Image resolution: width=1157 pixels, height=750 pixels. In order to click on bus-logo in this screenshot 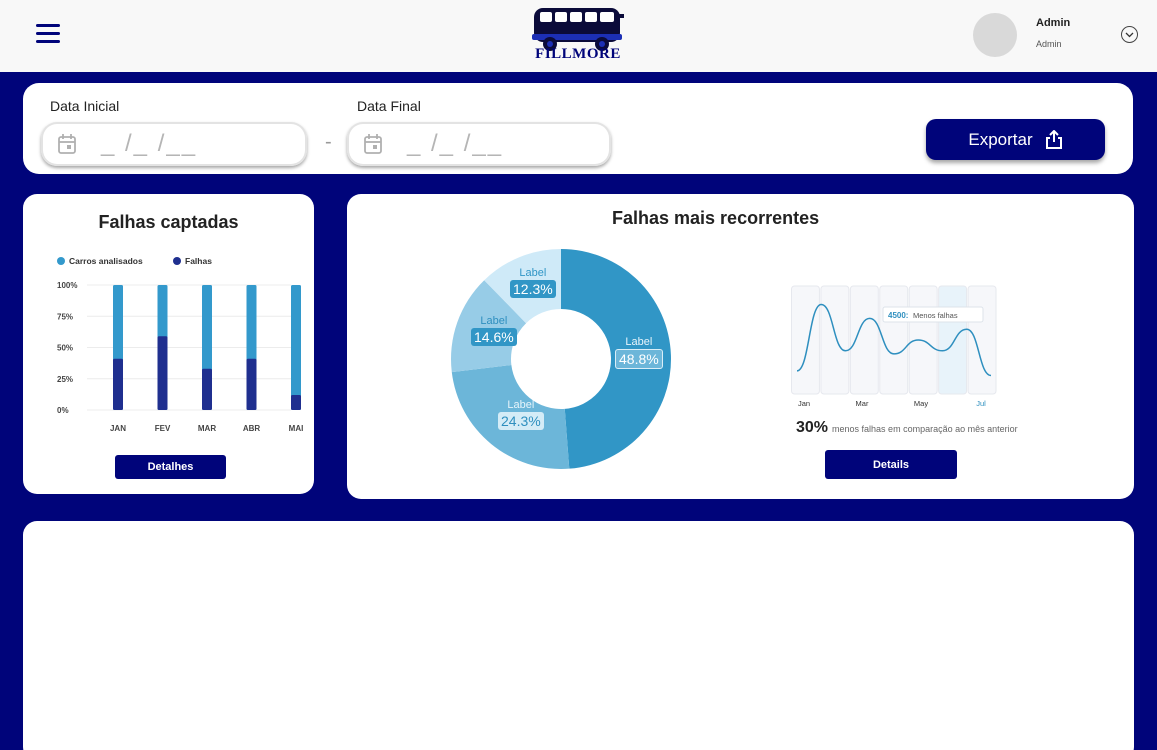, I will do `click(578, 29)`.